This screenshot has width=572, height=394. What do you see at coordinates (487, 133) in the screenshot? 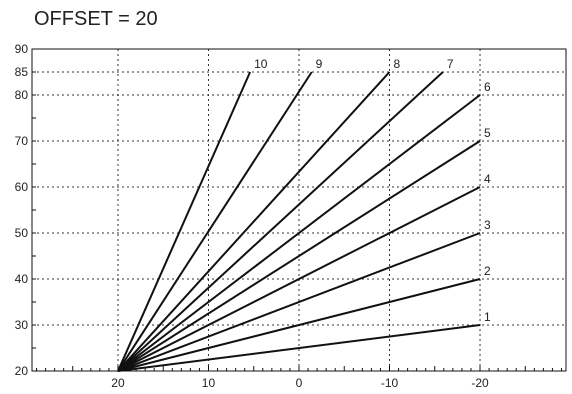
I see `series-label-5: 5` at bounding box center [487, 133].